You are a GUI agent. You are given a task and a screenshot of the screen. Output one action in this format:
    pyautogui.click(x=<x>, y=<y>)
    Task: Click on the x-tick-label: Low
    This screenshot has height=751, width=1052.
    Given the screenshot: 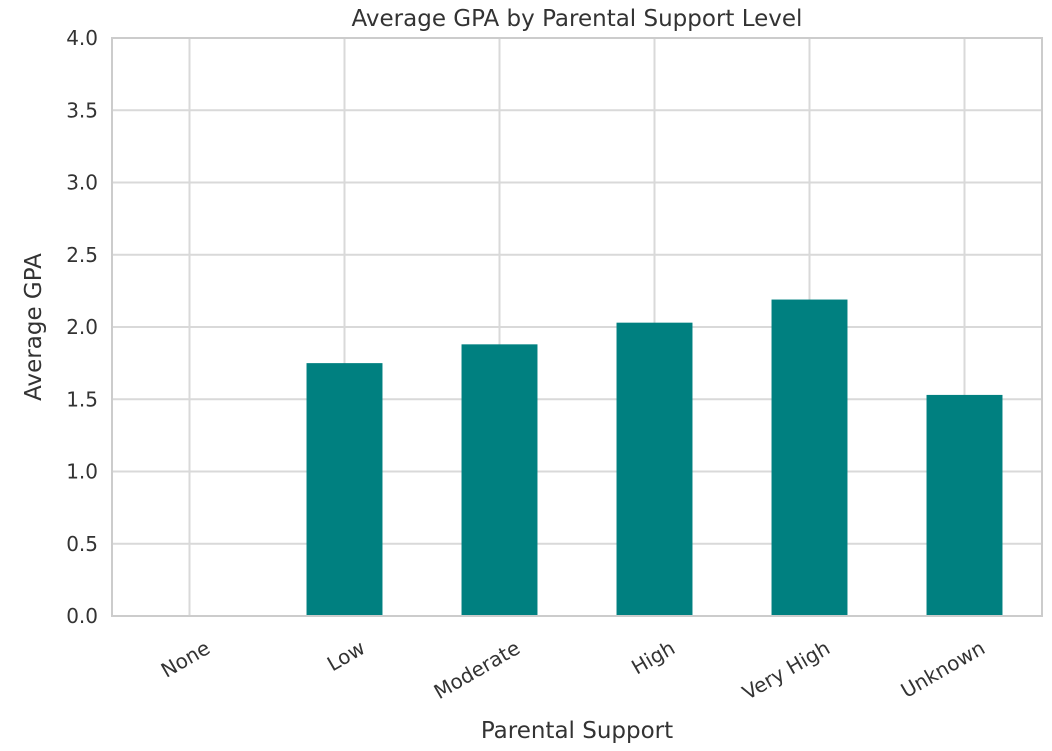 What is the action you would take?
    pyautogui.click(x=346, y=656)
    